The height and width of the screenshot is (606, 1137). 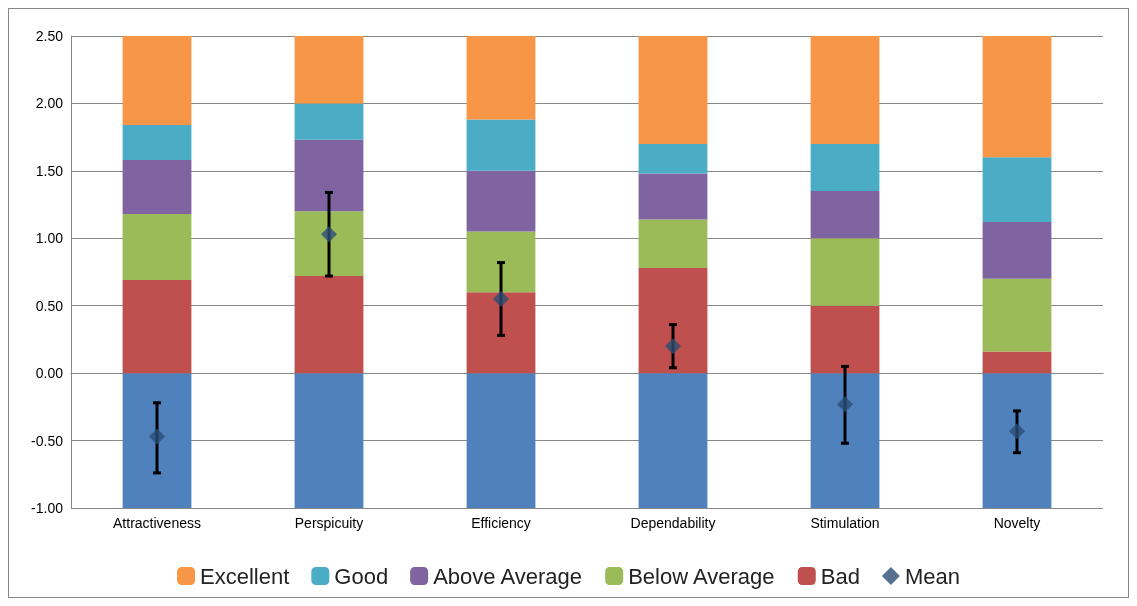 What do you see at coordinates (329, 523) in the screenshot?
I see `x-tick-label: Perspicuity` at bounding box center [329, 523].